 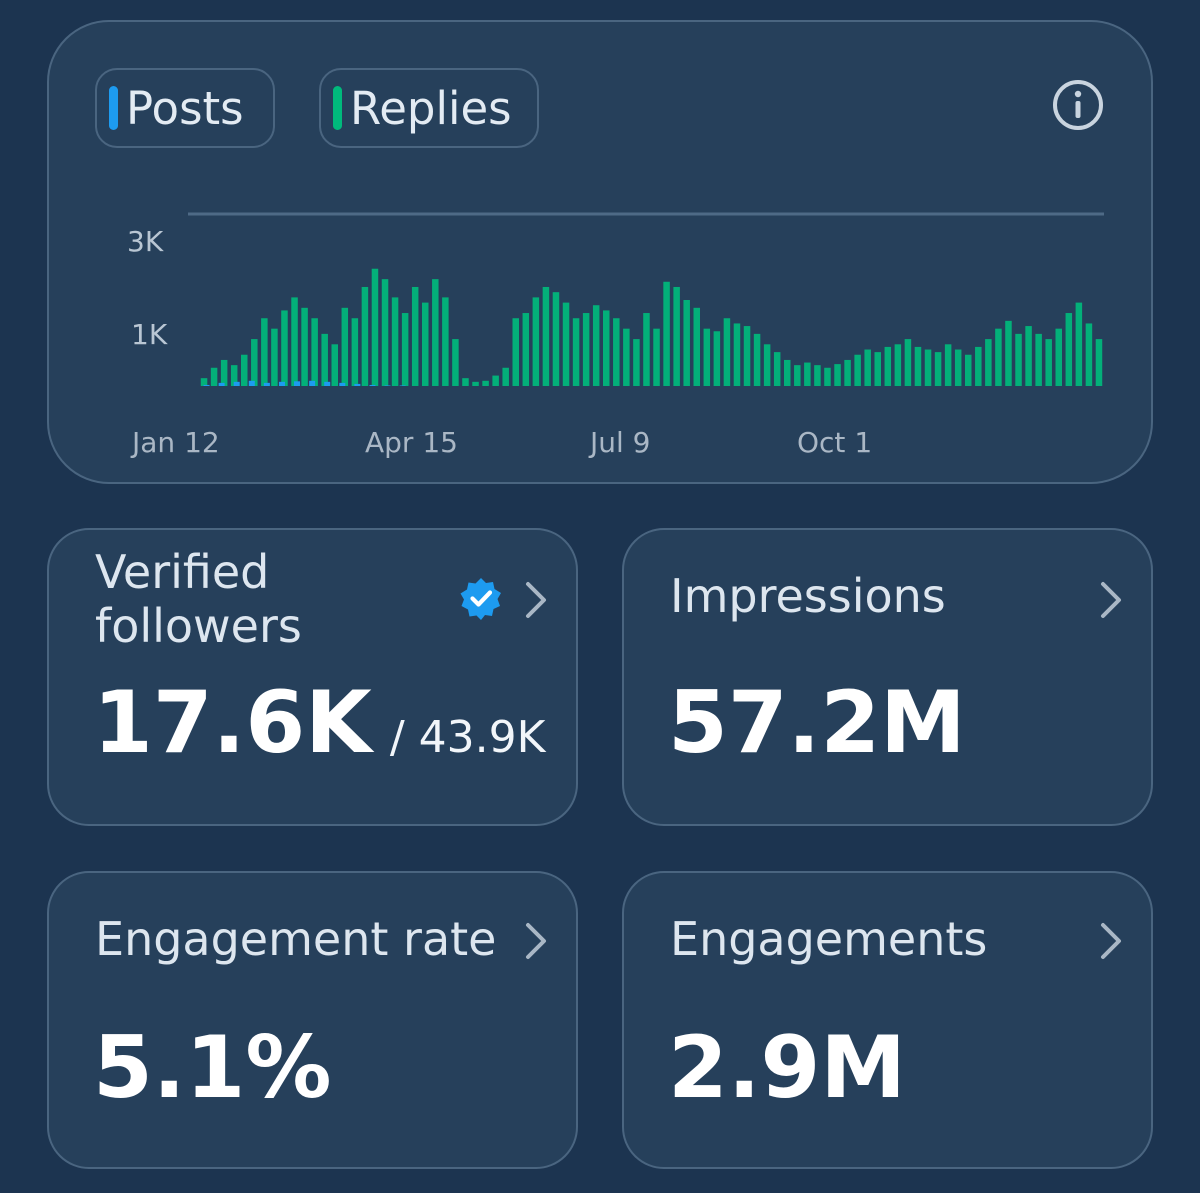 I want to click on engagements-value: 2.9M, so click(x=787, y=1068).